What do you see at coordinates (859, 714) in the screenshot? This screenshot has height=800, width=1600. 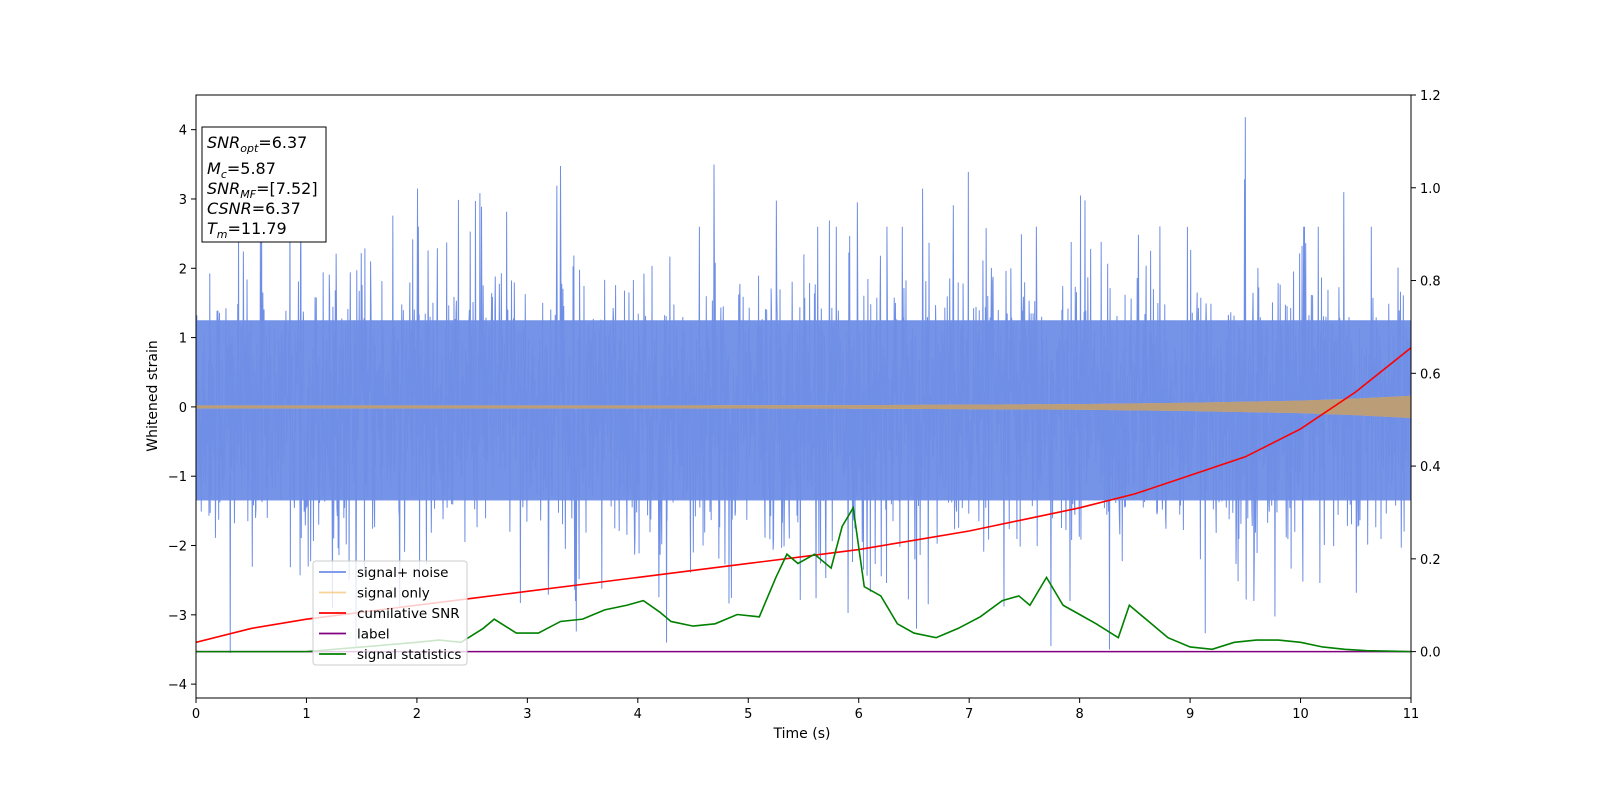 I see `x-tick-label: 6` at bounding box center [859, 714].